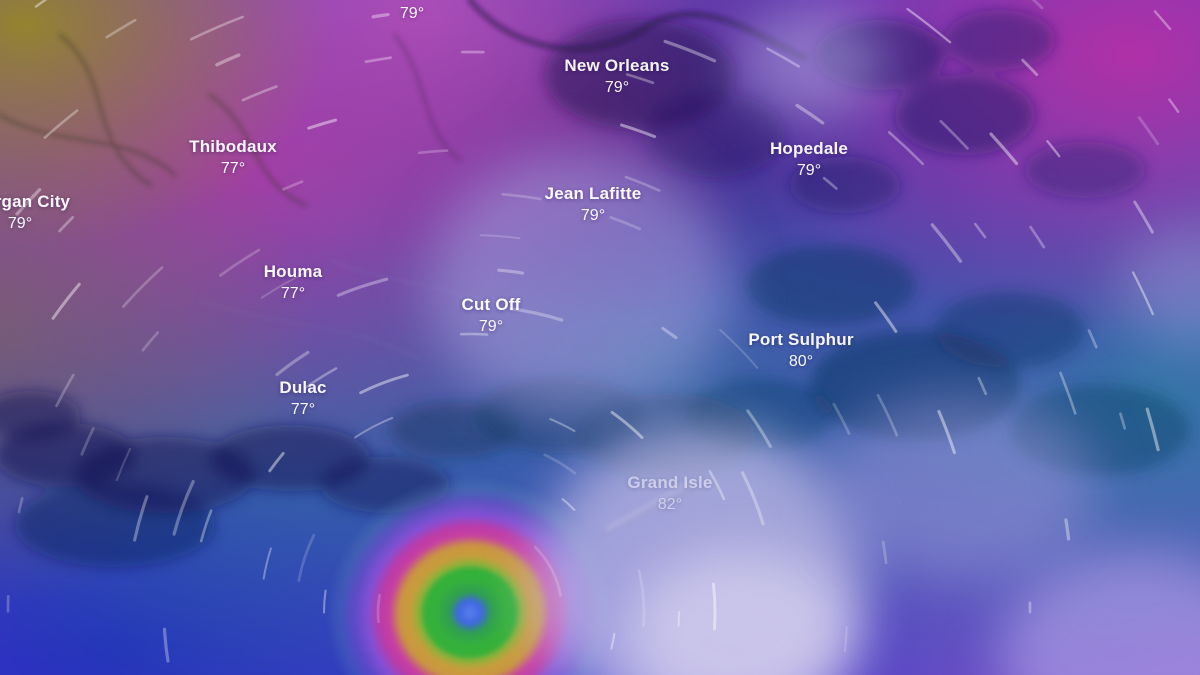 The image size is (1200, 675). Describe the element at coordinates (669, 493) in the screenshot. I see `city-label: Grand Isle 82°` at that location.